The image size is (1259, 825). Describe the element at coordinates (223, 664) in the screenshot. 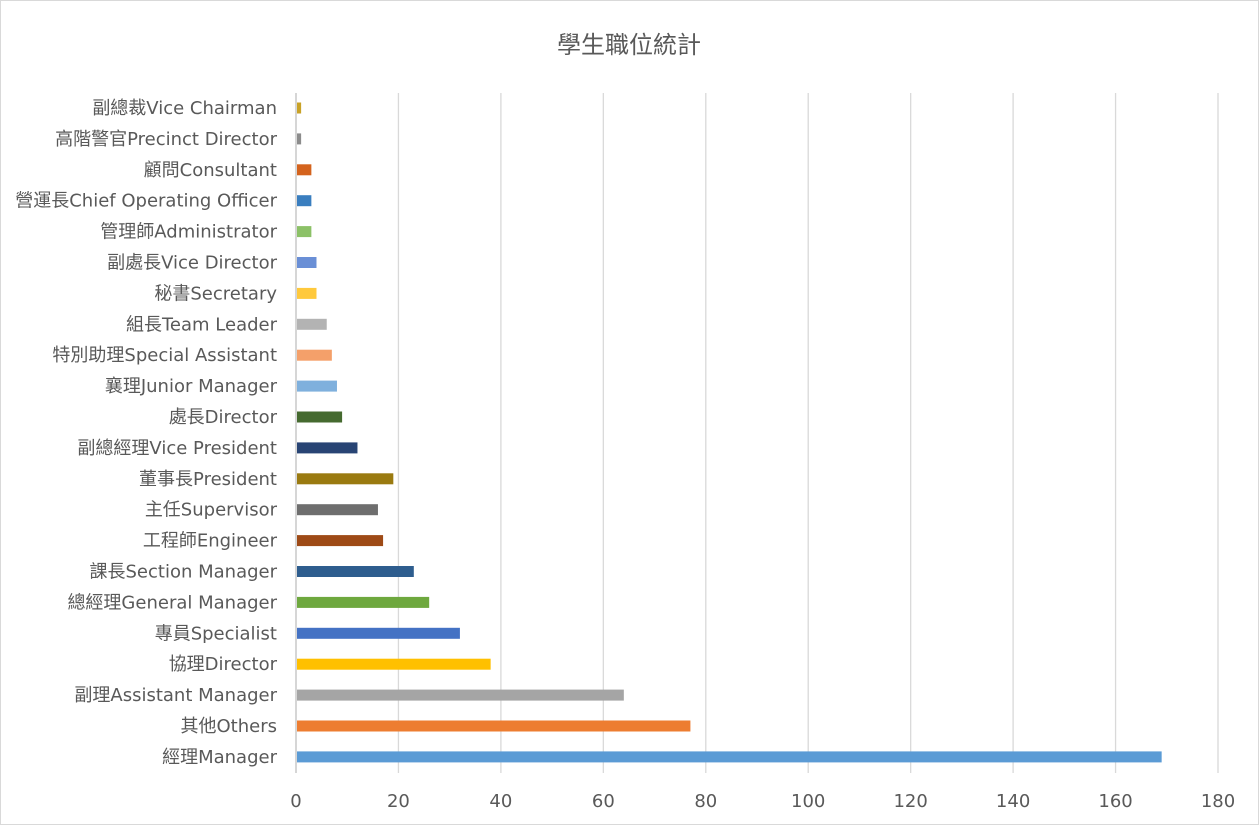

I see `category-label: 協理Director` at that location.